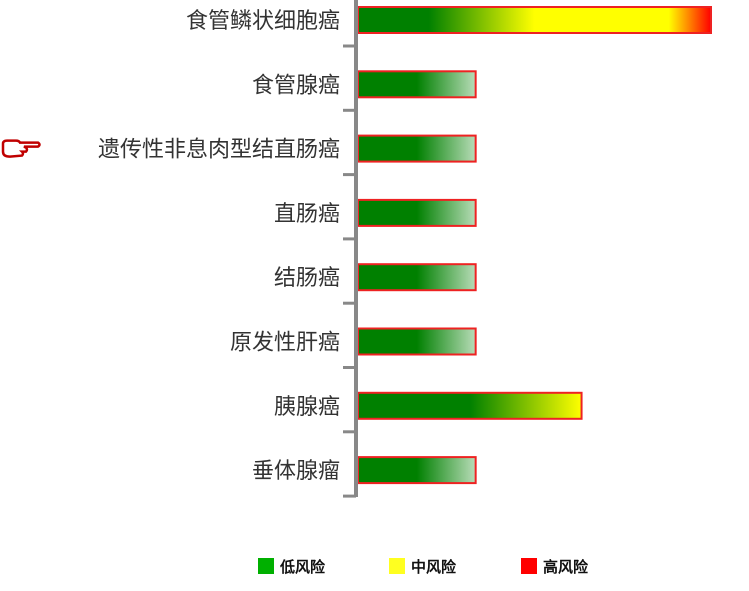  I want to click on category-label: 直肠癌, so click(307, 214).